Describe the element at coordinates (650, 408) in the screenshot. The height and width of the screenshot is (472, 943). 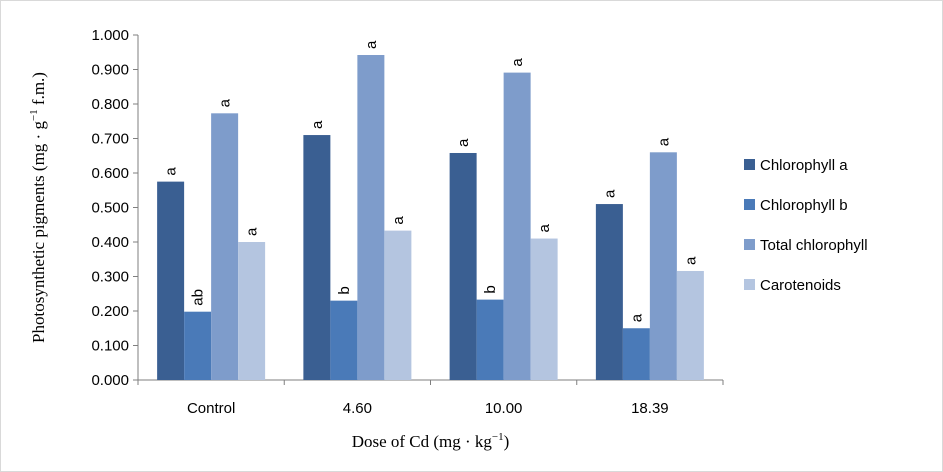
I see `x-tick-label: 18.39` at that location.